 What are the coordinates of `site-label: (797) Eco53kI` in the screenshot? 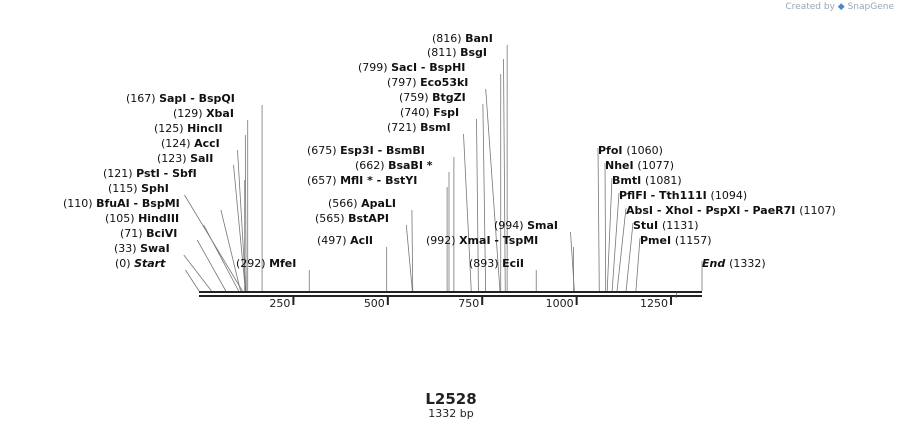 It's located at (427, 82).